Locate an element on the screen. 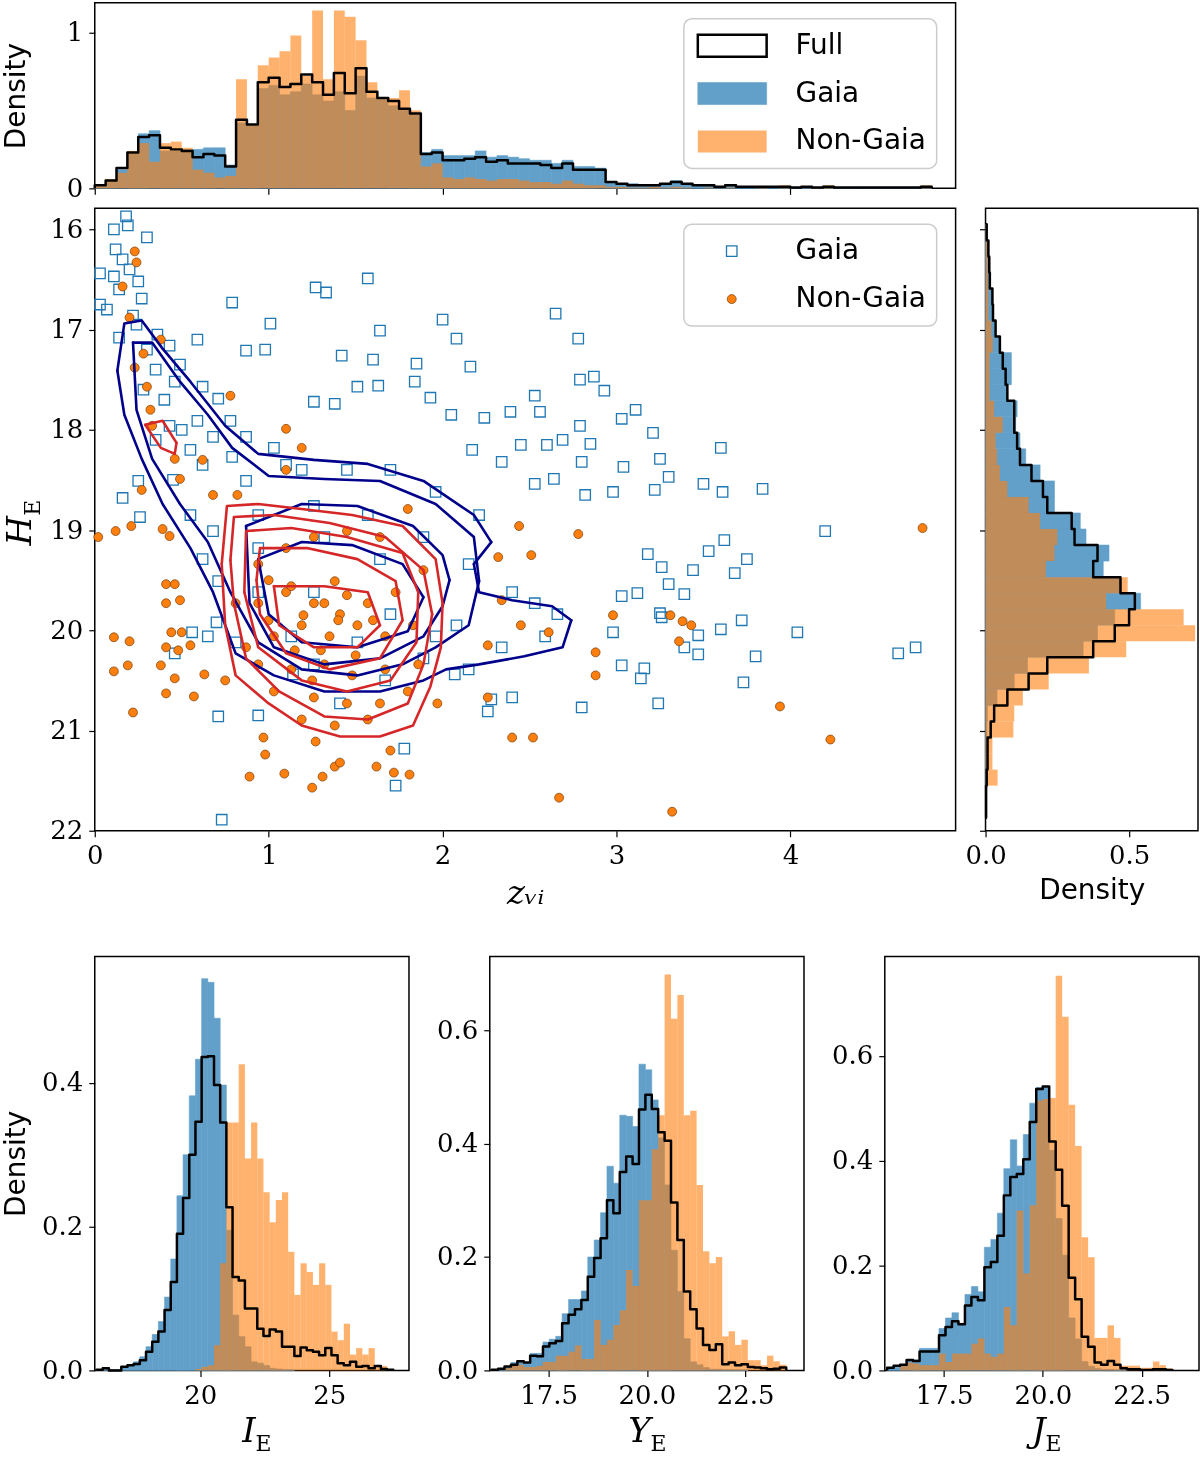 Image resolution: width=1200 pixels, height=1459 pixels. x-tick-label: 4 is located at coordinates (791, 855).